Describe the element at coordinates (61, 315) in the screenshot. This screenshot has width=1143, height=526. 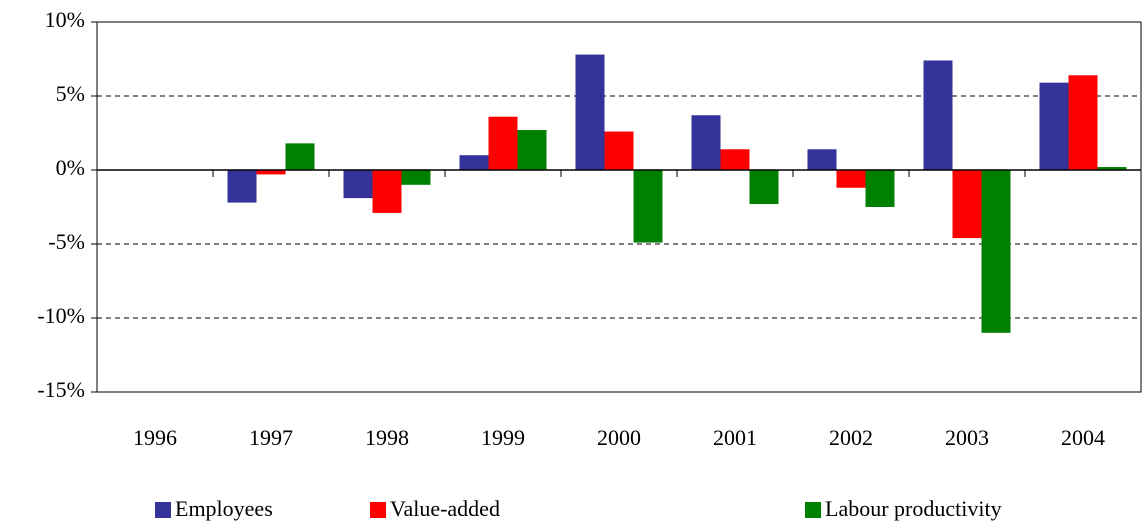
I see `y-tick-label: -10%` at that location.